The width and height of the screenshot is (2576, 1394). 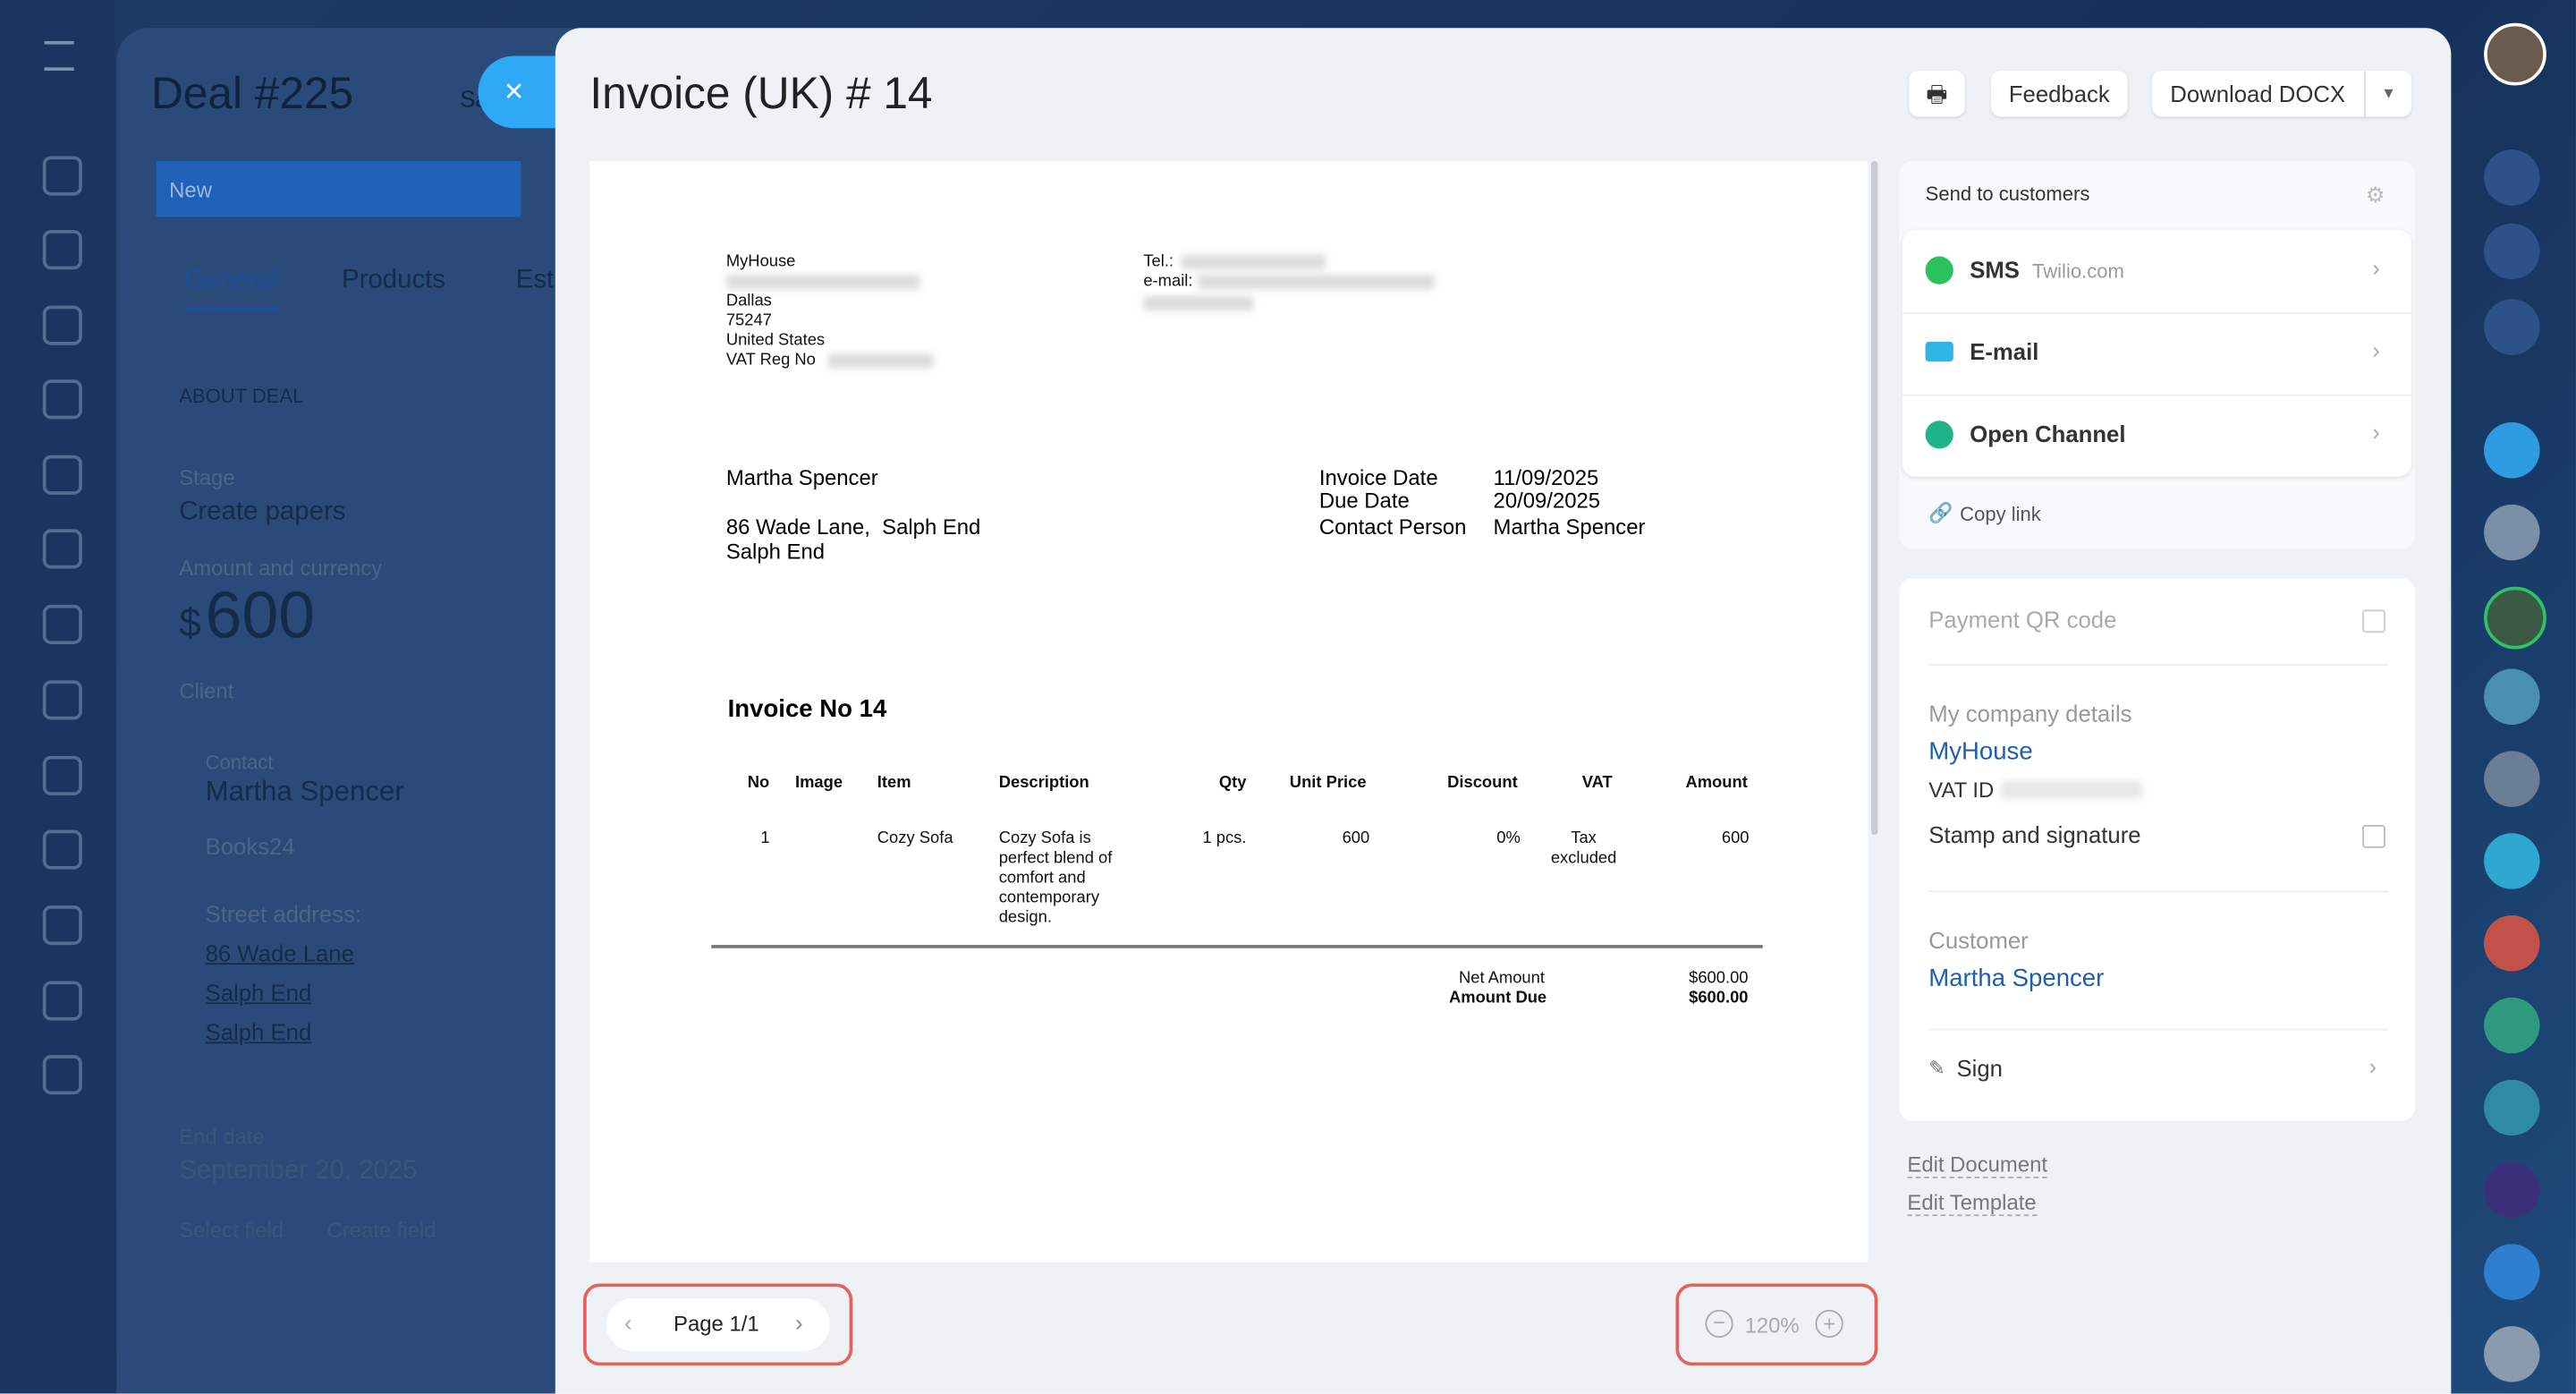 What do you see at coordinates (1939, 352) in the screenshot?
I see `email-icon` at bounding box center [1939, 352].